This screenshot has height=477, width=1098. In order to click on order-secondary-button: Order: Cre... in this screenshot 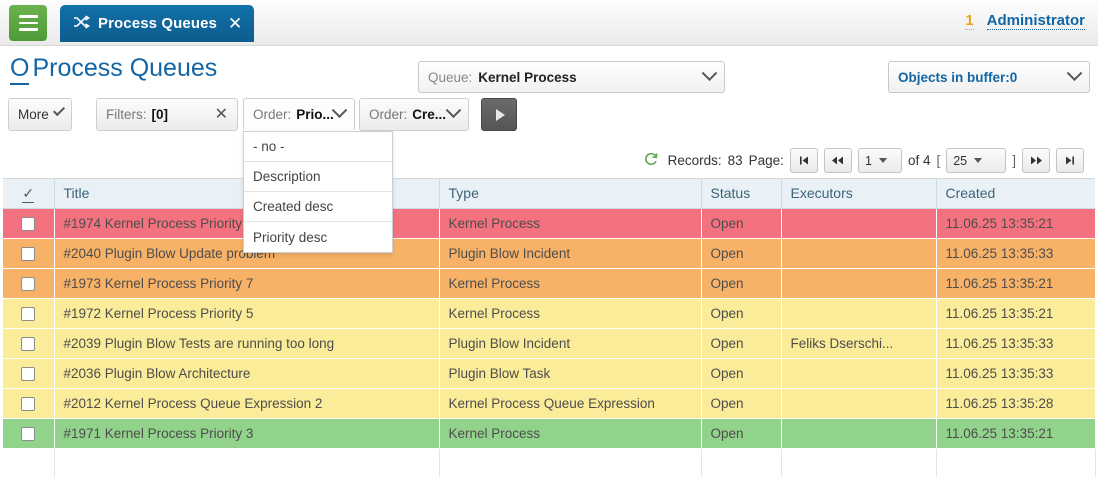, I will do `click(414, 114)`.